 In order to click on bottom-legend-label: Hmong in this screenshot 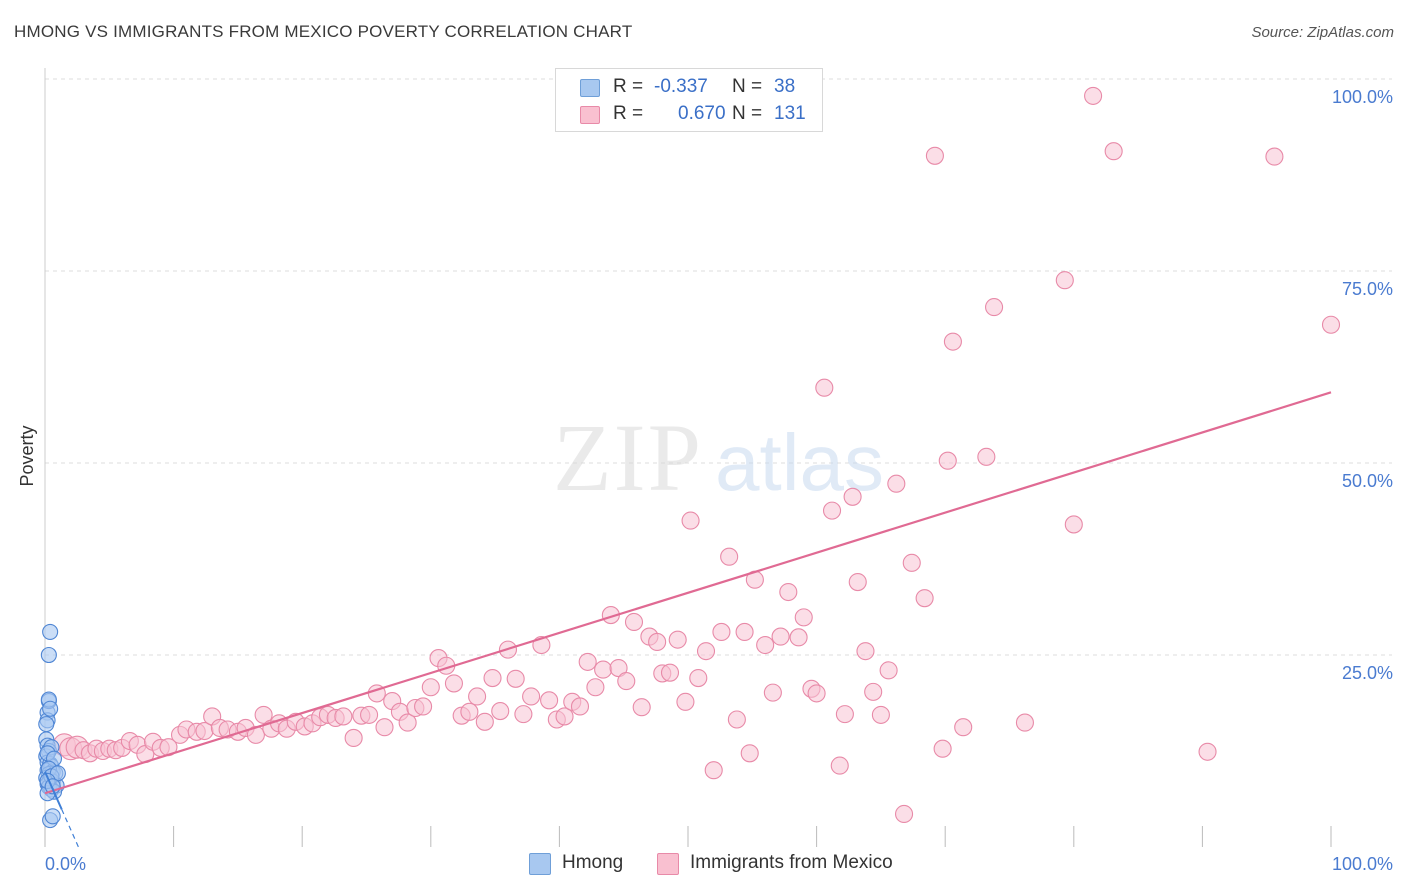, I will do `click(593, 862)`.